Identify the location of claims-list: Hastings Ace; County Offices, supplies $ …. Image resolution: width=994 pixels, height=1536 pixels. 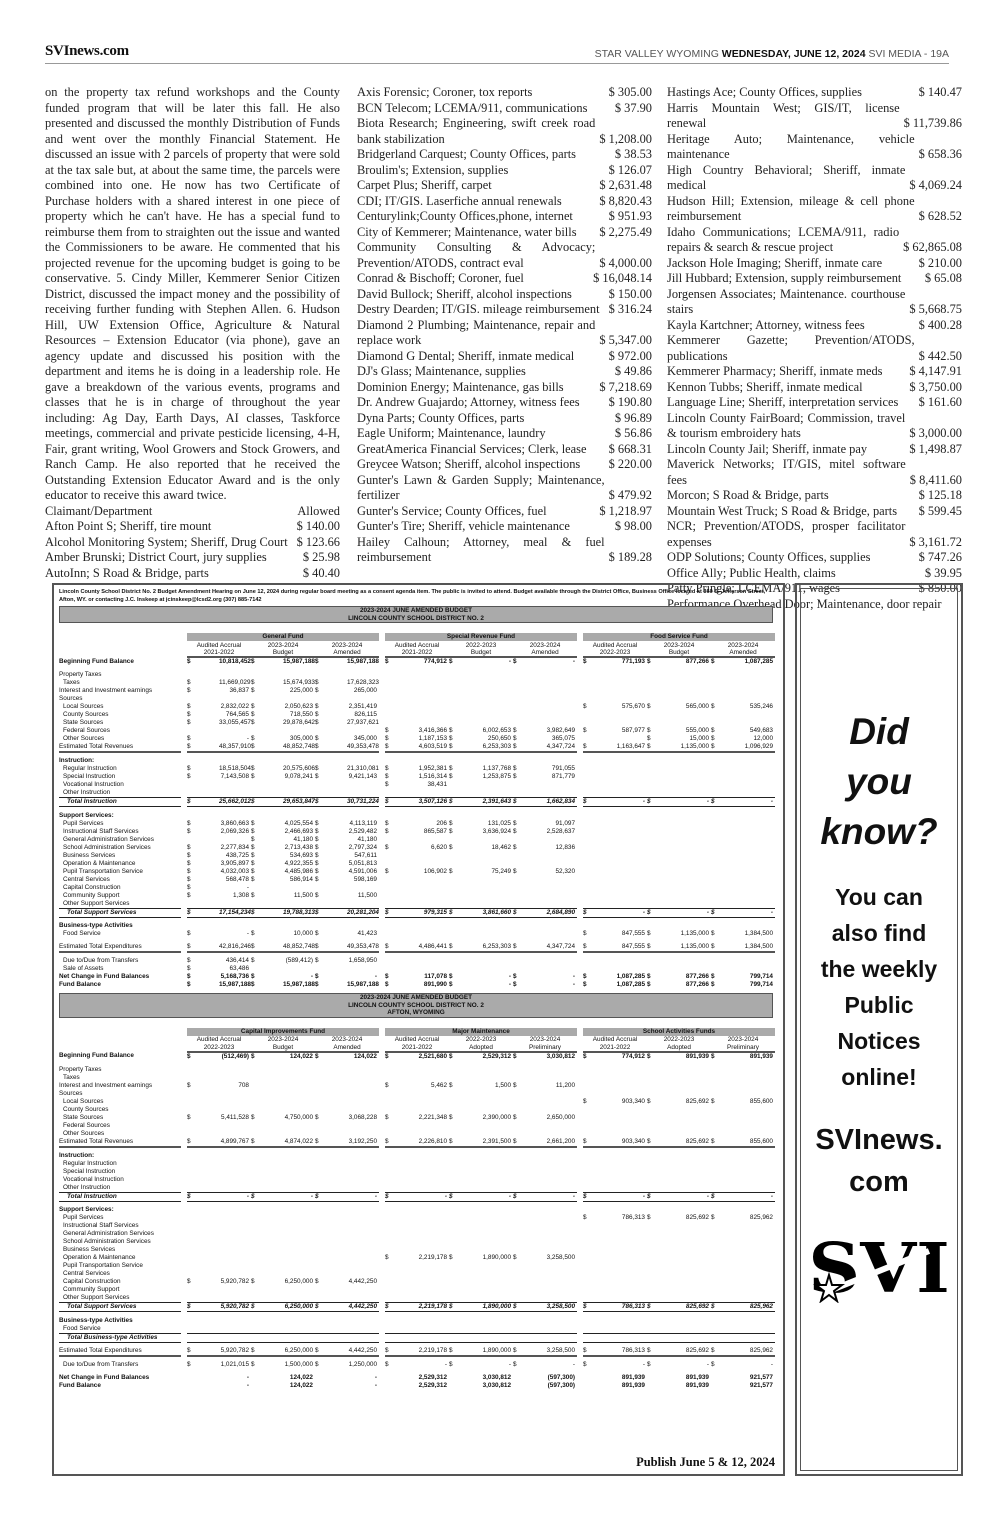
(814, 348).